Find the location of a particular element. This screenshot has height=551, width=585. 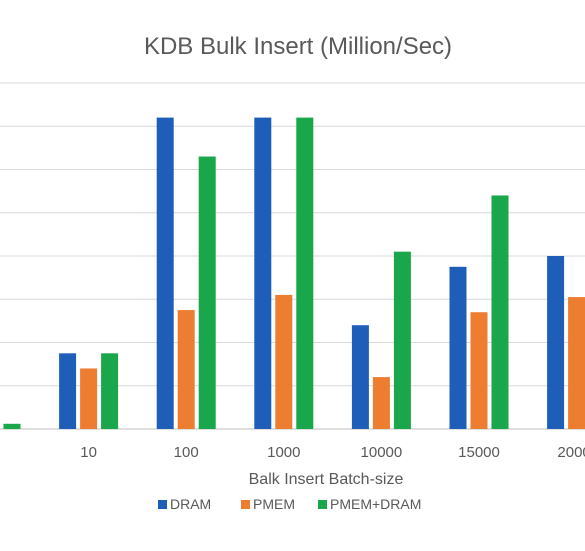

x-axis-title: Balk Insert Batch-size is located at coordinates (326, 479).